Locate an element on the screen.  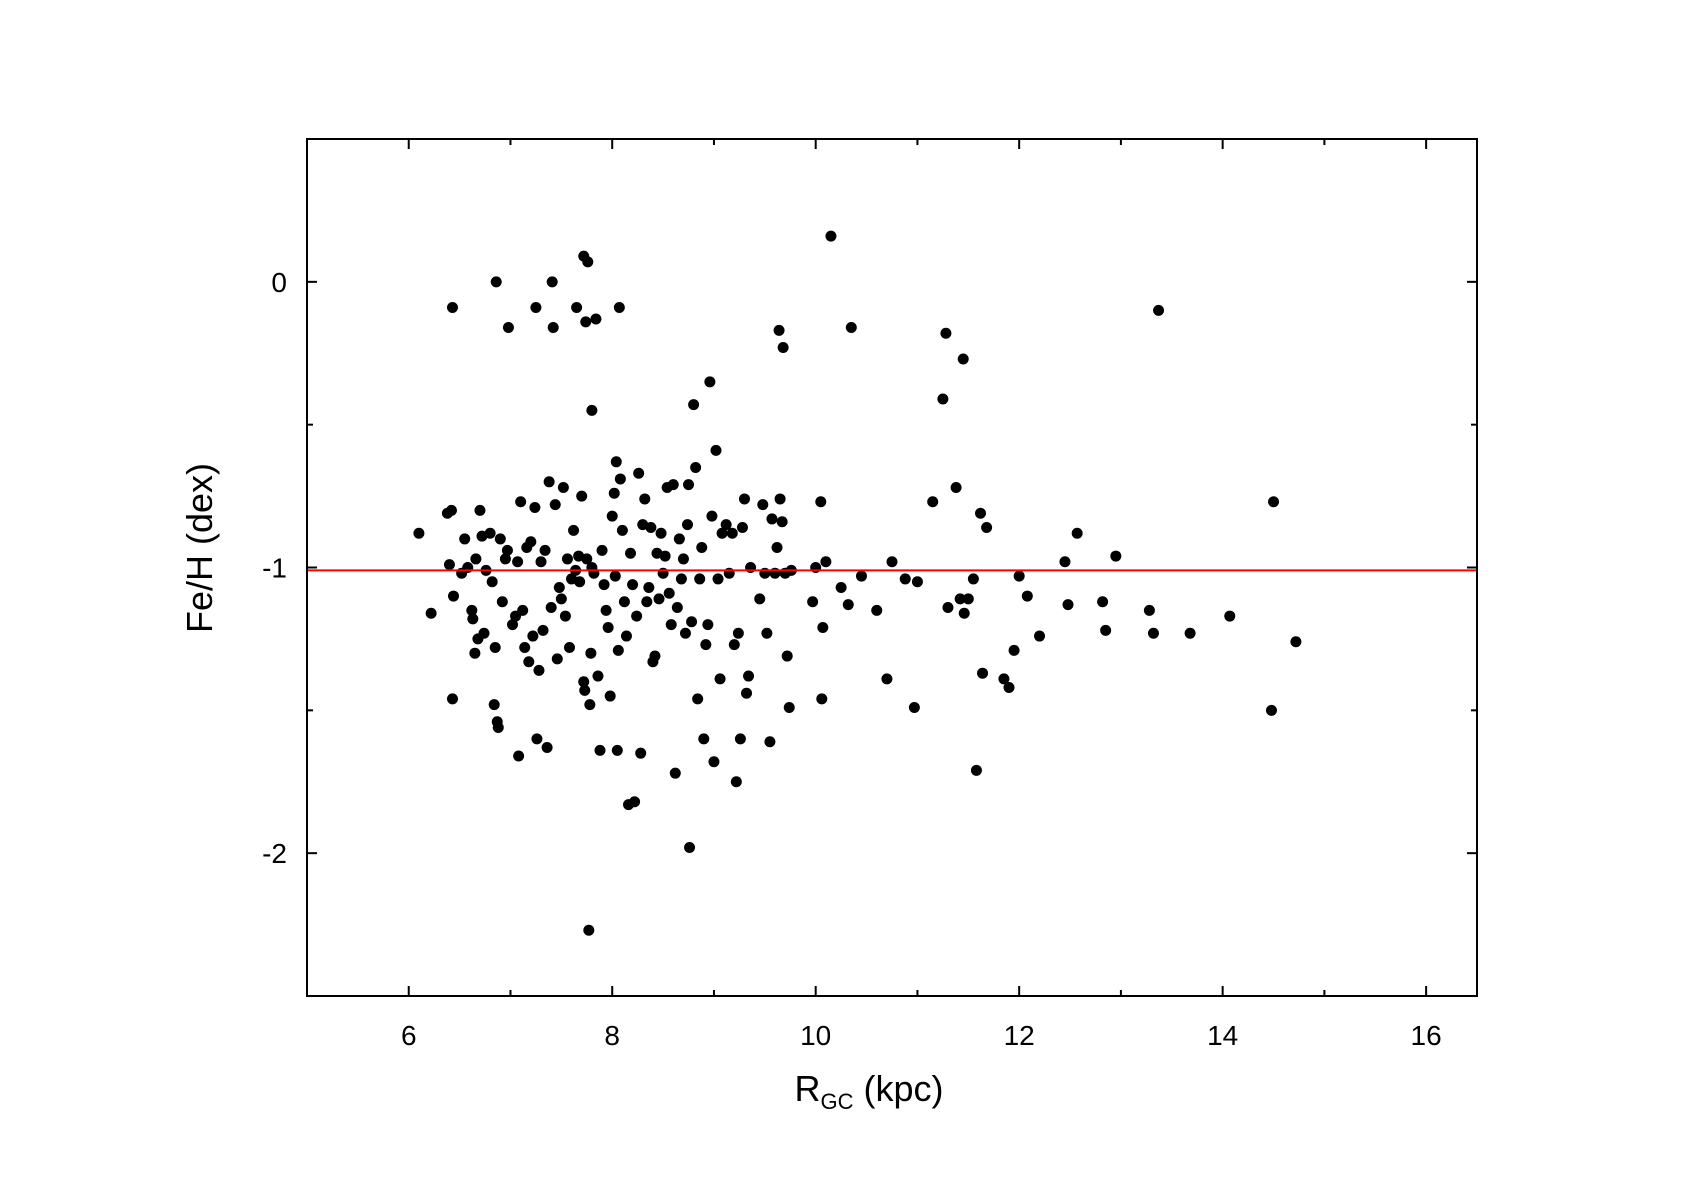
x-axis-title: RGC (kpc) is located at coordinates (869, 1091).